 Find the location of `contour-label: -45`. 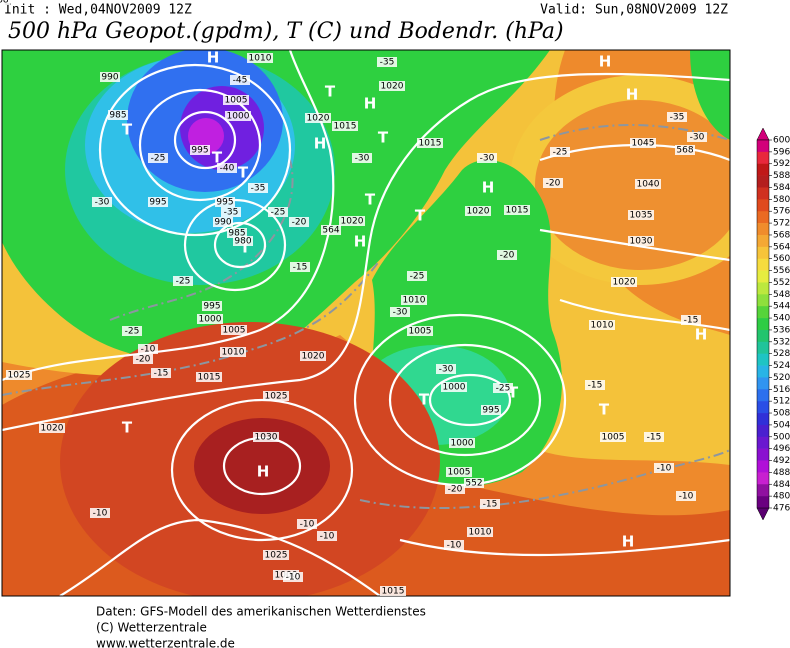

contour-label: -45 is located at coordinates (240, 81).